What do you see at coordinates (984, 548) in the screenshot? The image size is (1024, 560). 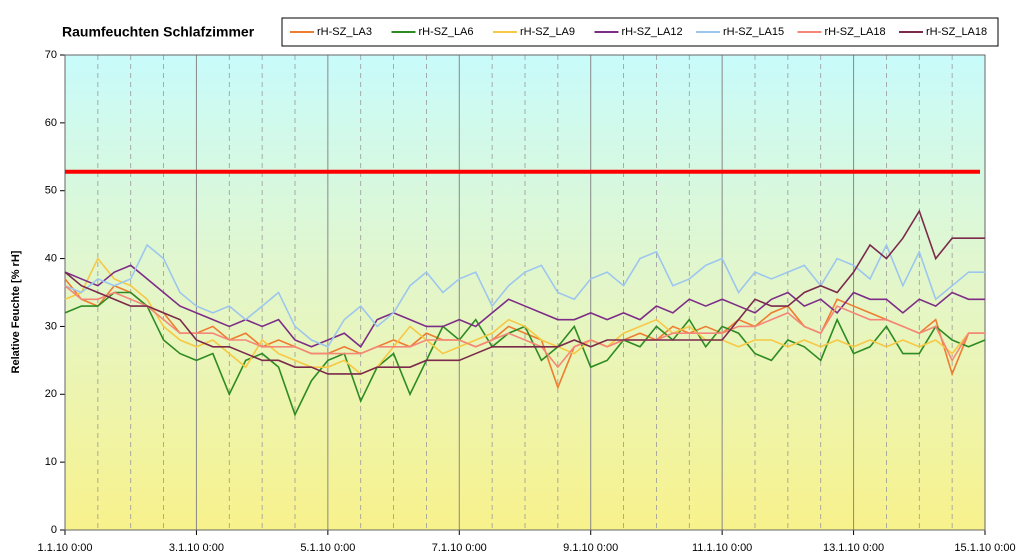 I see `x-tick-label: 15.1.10 0:00` at bounding box center [984, 548].